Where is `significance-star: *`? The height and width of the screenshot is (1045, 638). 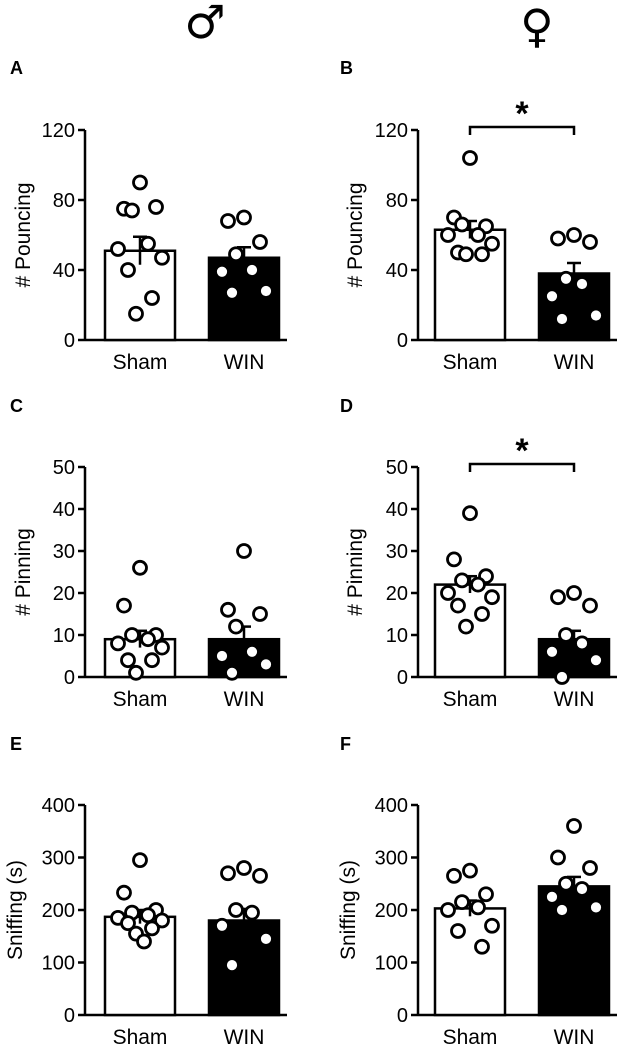
significance-star: * is located at coordinates (522, 114).